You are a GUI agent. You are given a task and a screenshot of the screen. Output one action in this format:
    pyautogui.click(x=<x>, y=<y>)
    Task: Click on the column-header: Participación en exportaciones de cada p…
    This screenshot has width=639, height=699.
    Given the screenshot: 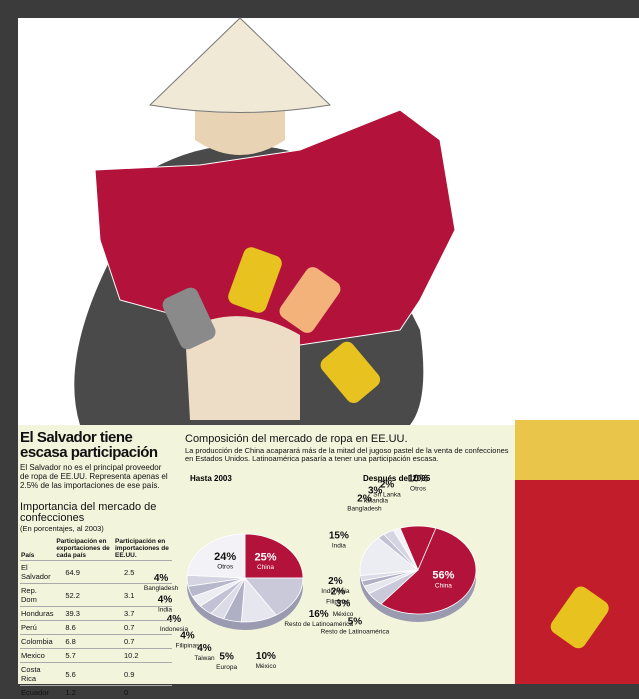 What is the action you would take?
    pyautogui.click(x=84, y=549)
    